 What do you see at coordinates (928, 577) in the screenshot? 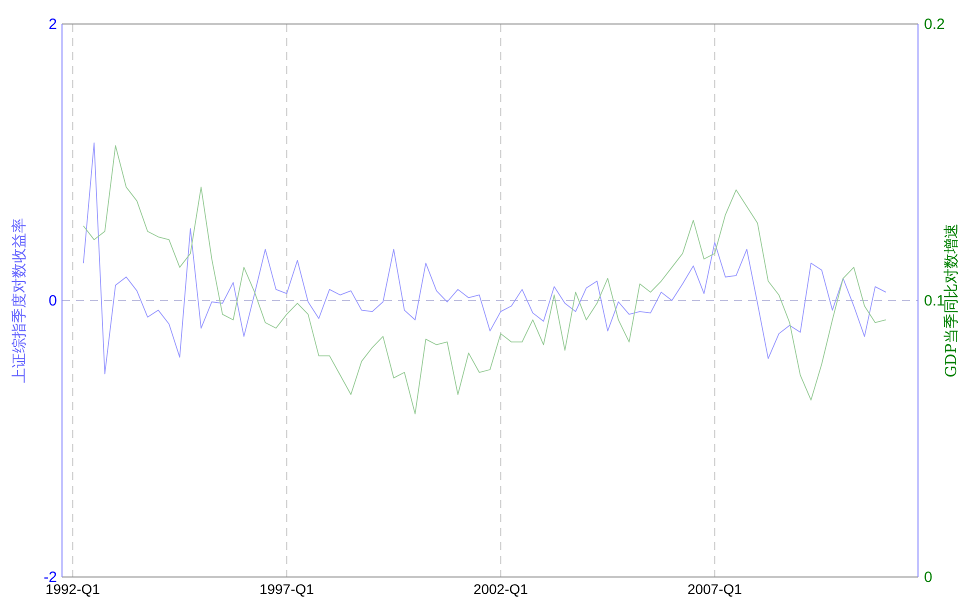
I see `y2-tick-label: 0` at bounding box center [928, 577].